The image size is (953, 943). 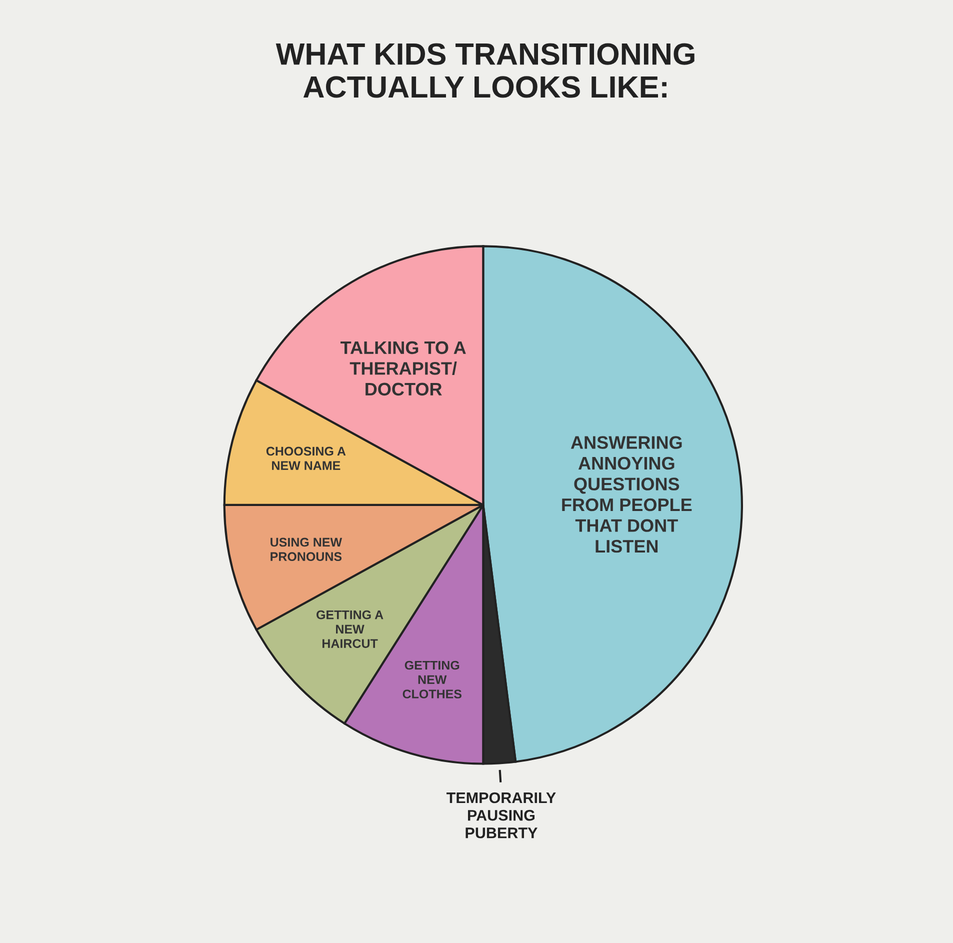 I want to click on chart-title: WHAT KIDS TRANSITIONING ACTUALLY LOOKS LIKE:, so click(x=485, y=70).